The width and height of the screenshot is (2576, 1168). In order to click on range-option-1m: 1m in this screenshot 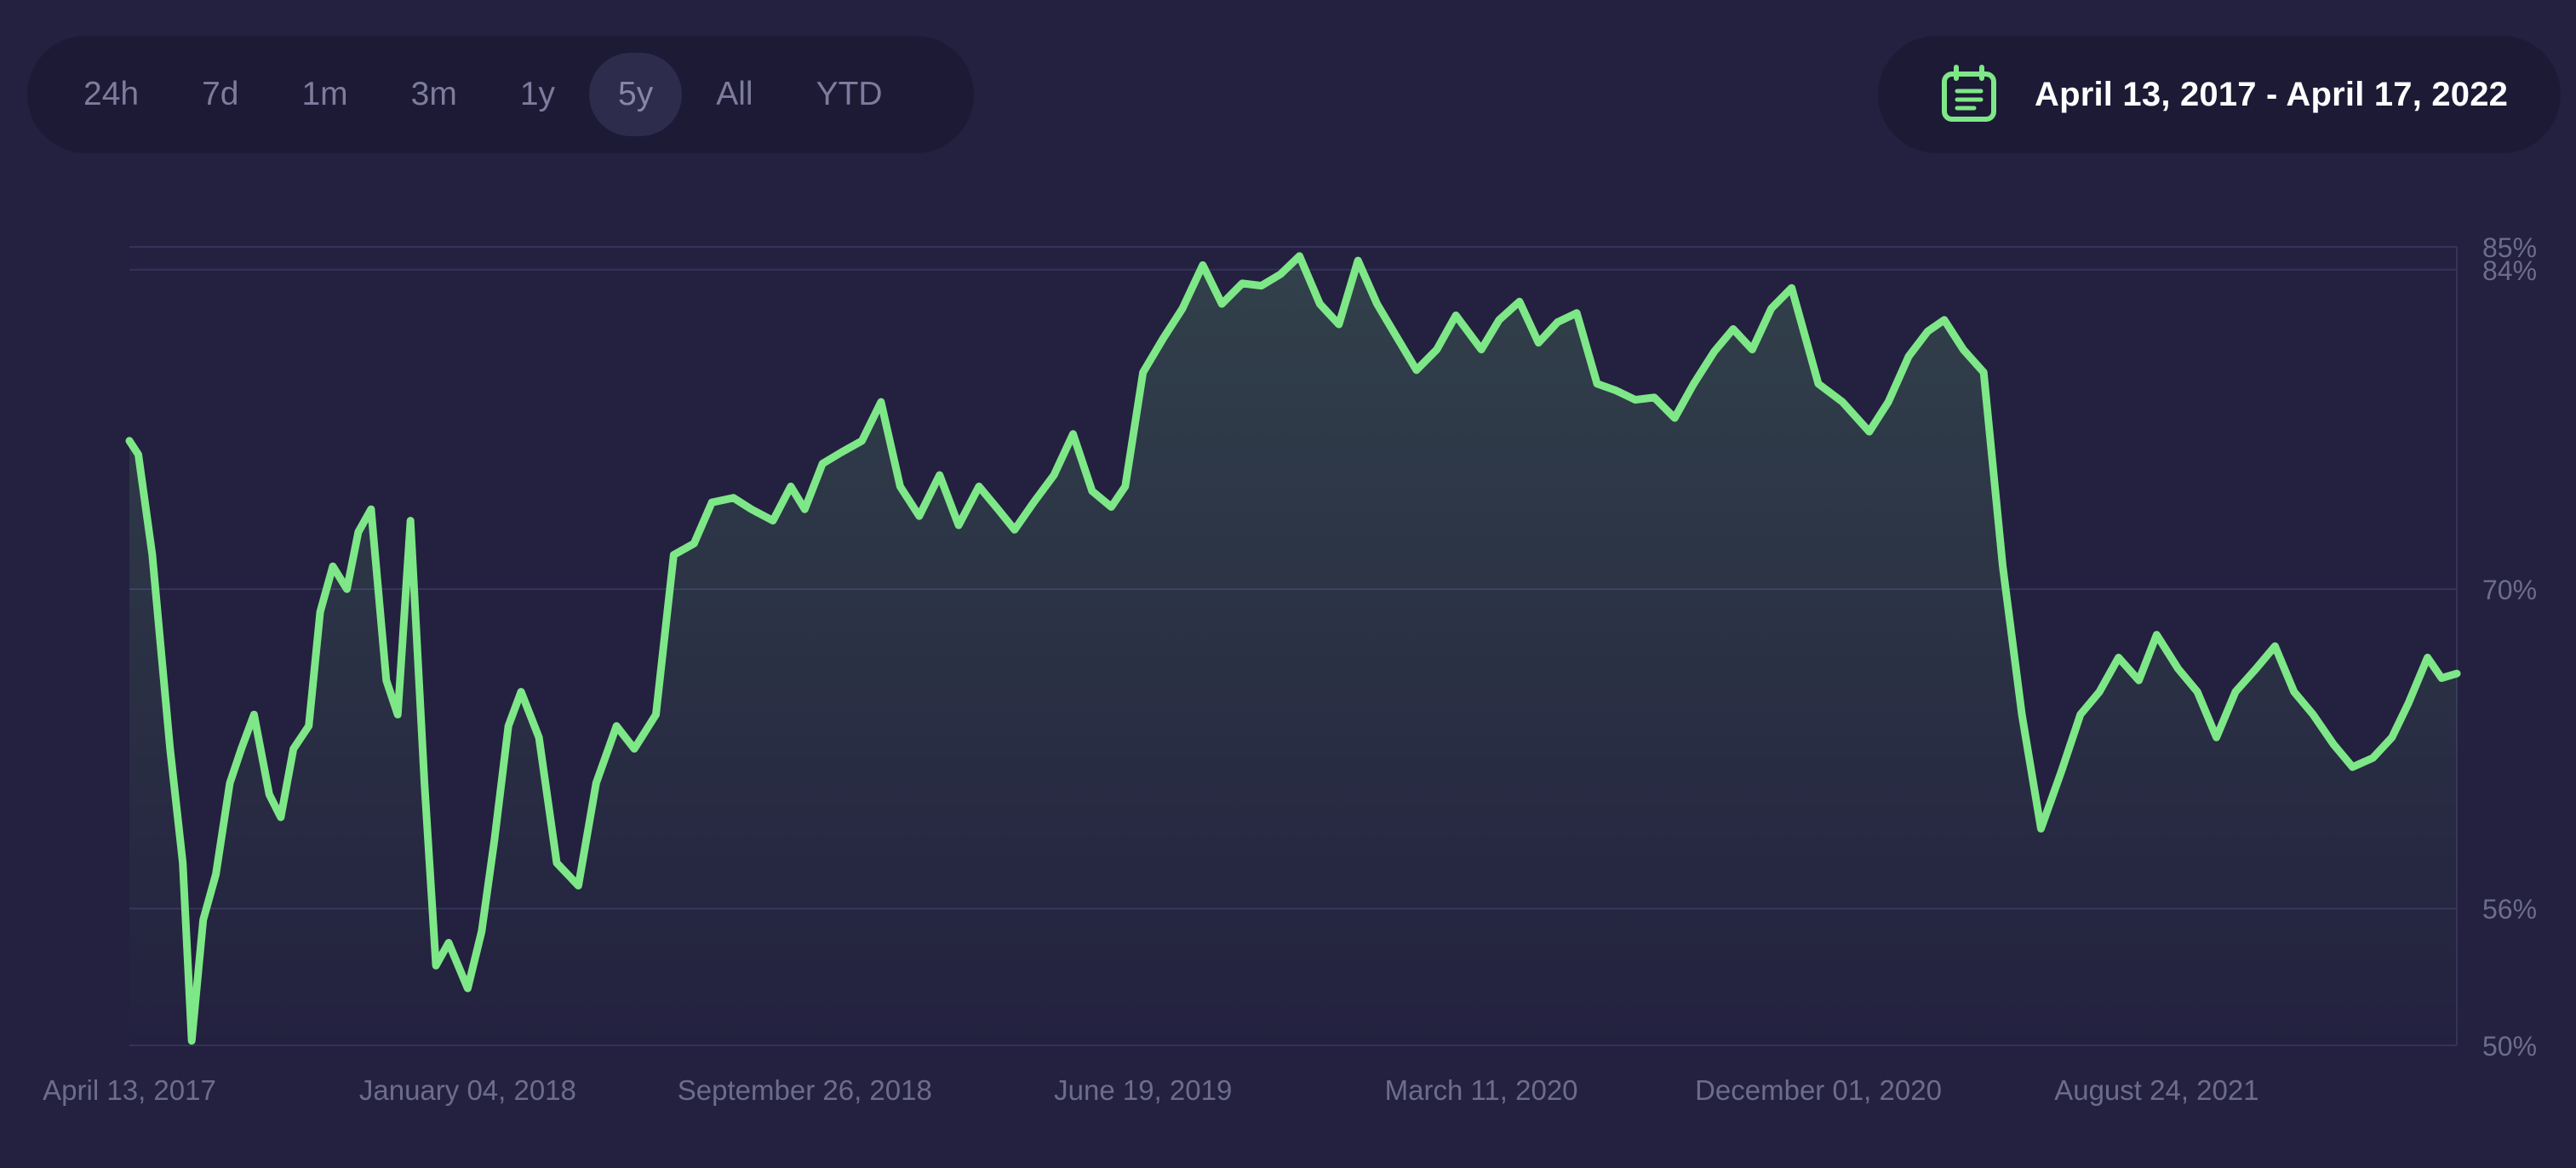, I will do `click(324, 94)`.